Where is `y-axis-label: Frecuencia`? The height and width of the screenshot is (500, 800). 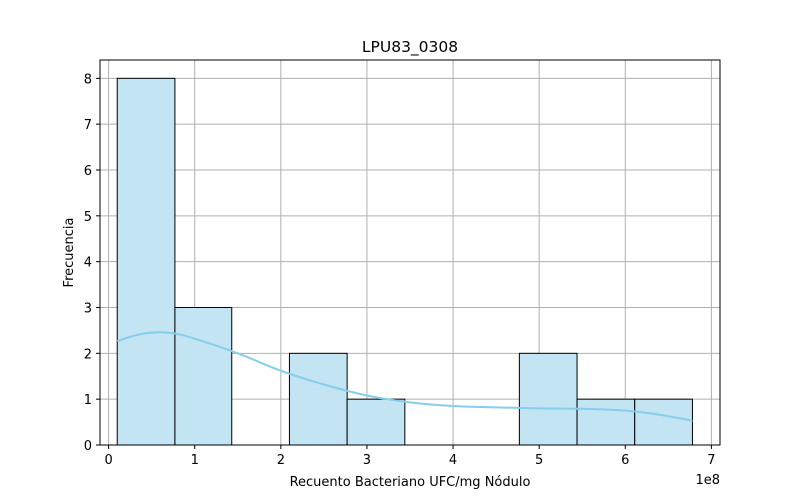
y-axis-label: Frecuencia is located at coordinates (69, 253).